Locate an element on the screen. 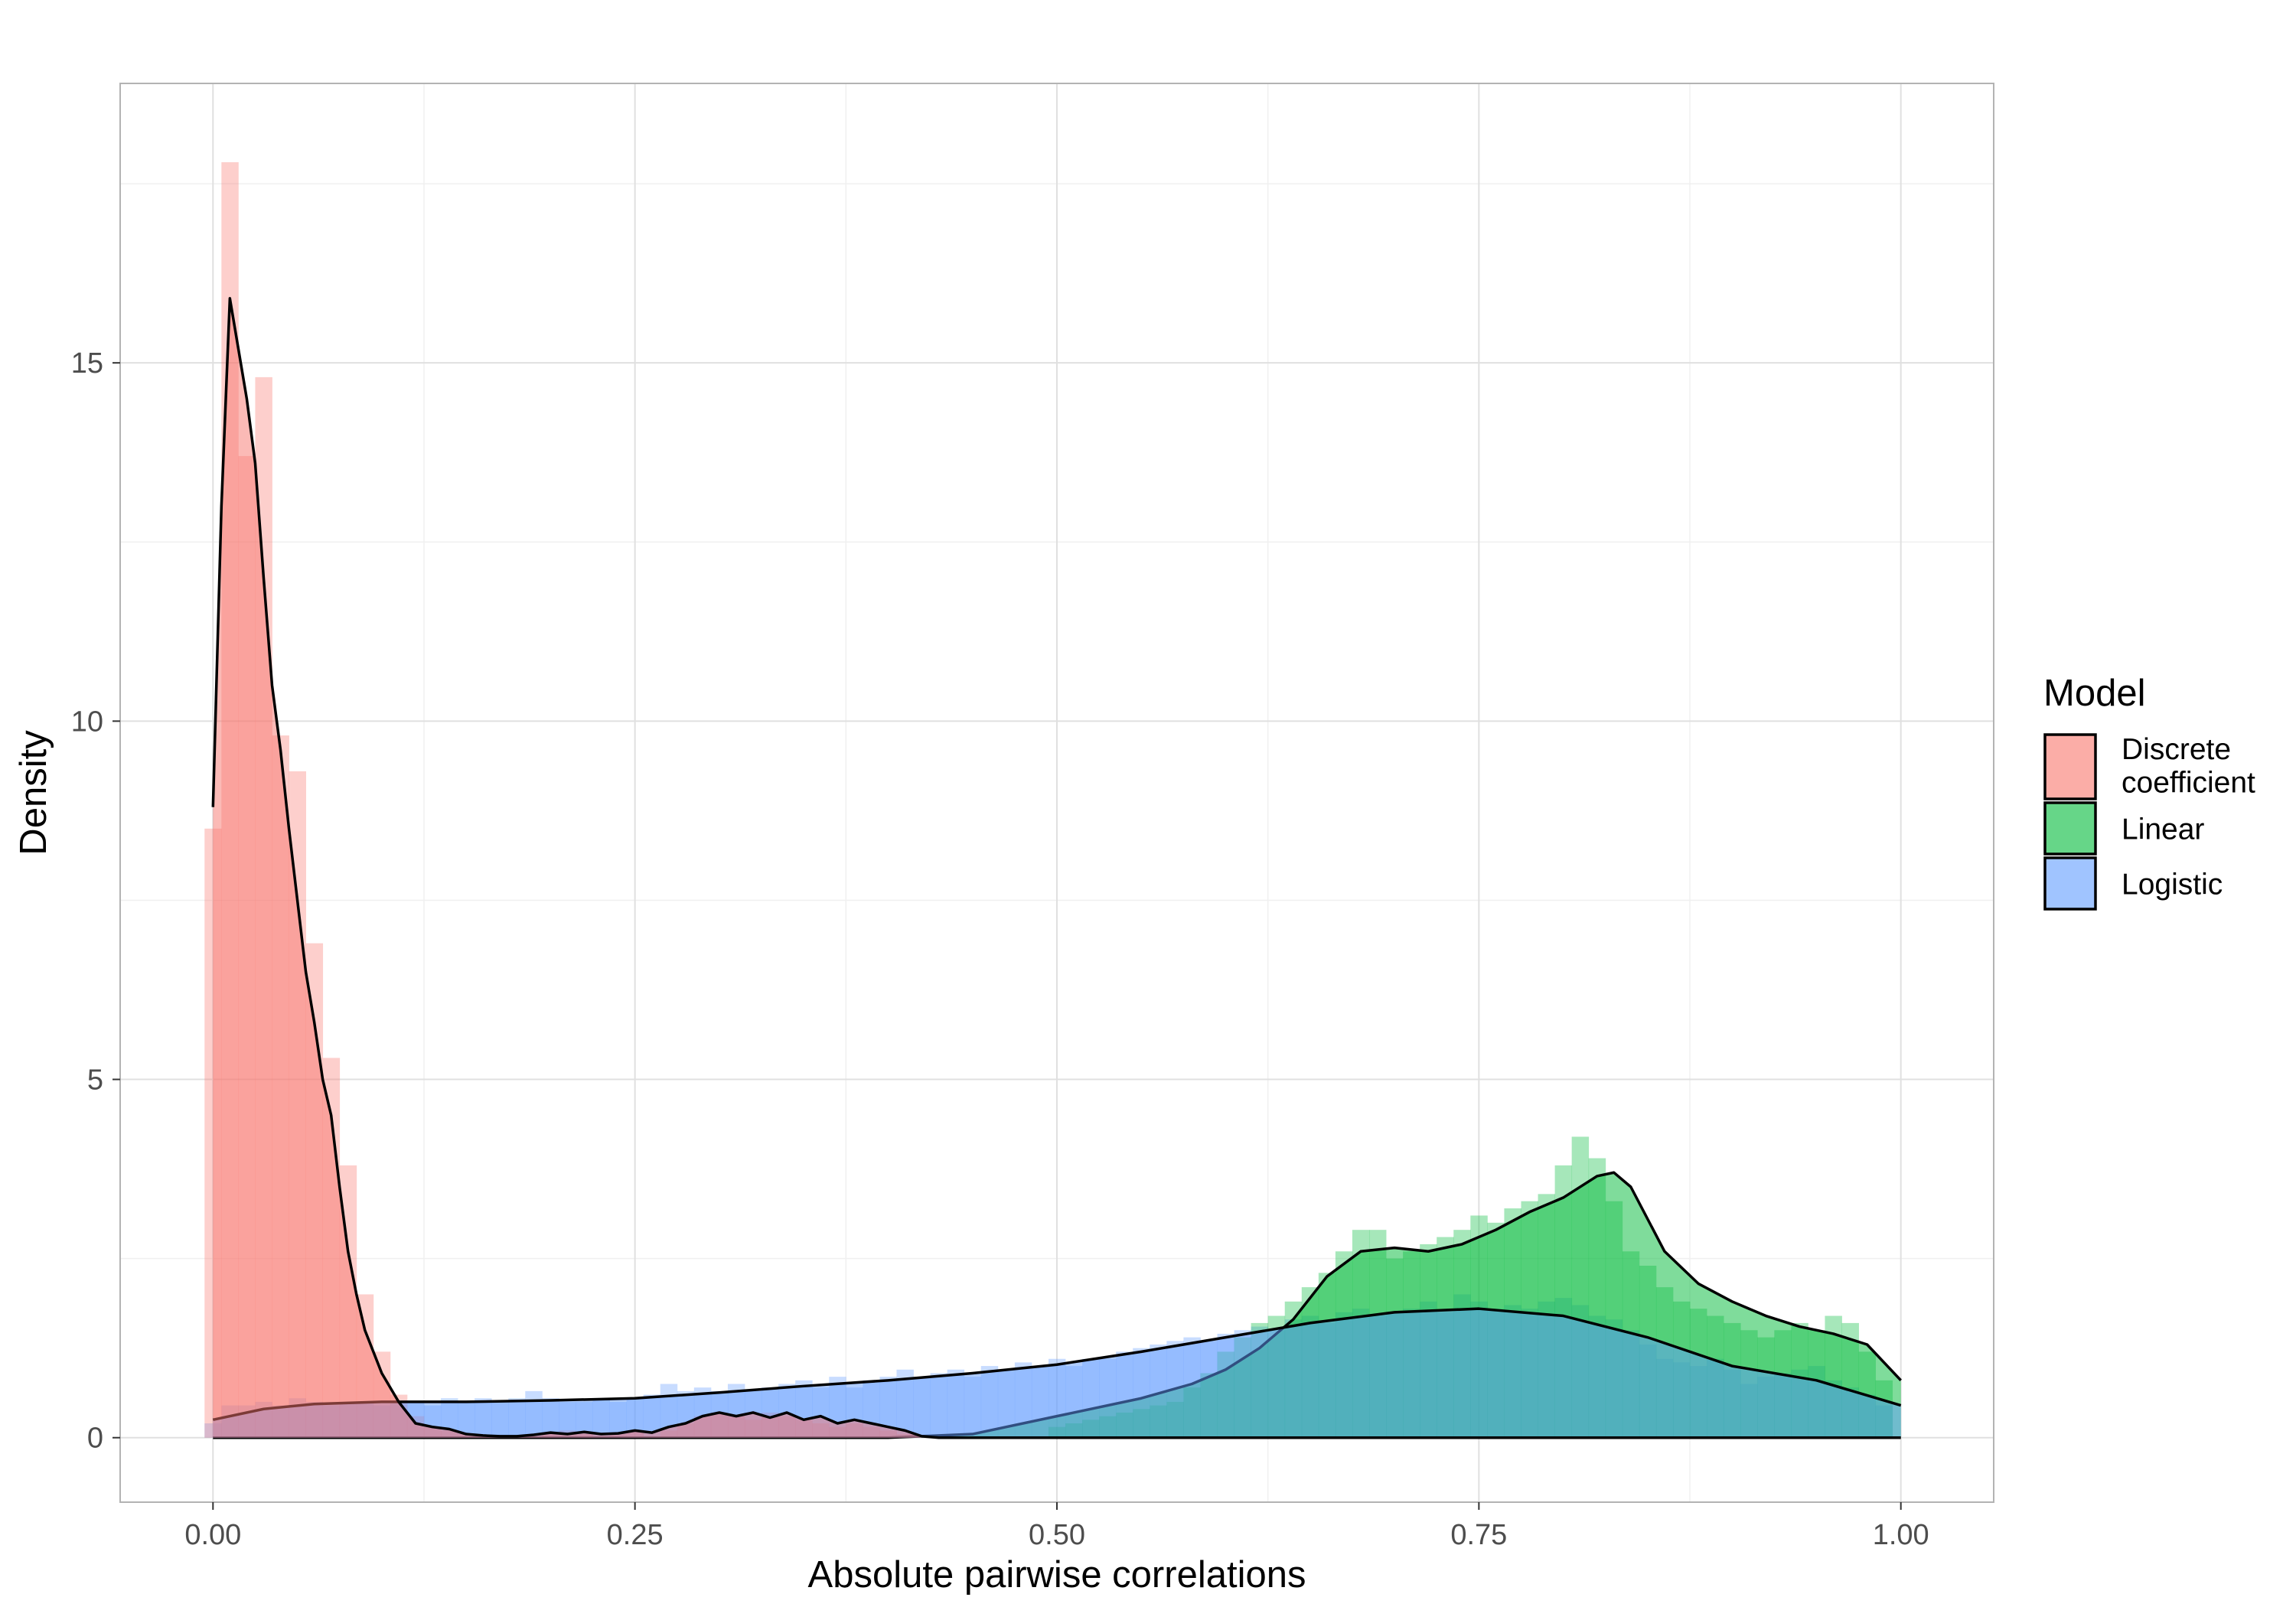 Image resolution: width=2296 pixels, height=1607 pixels. y-tick-label: 0 is located at coordinates (95, 1439).